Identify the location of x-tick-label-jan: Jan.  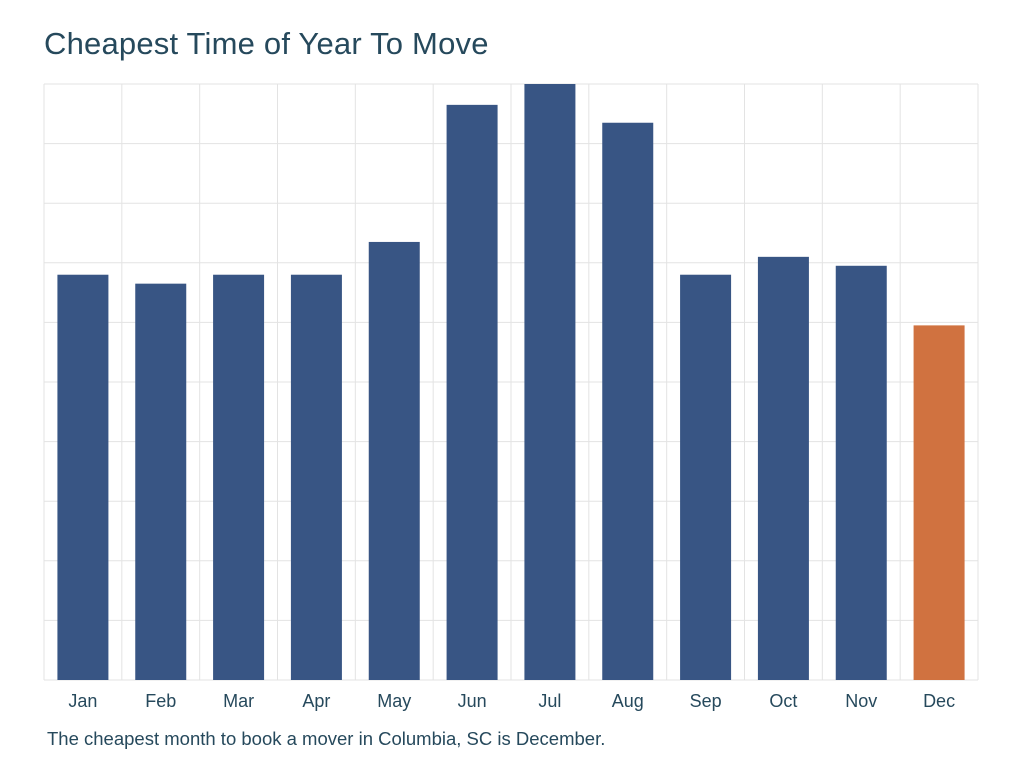
(82, 701).